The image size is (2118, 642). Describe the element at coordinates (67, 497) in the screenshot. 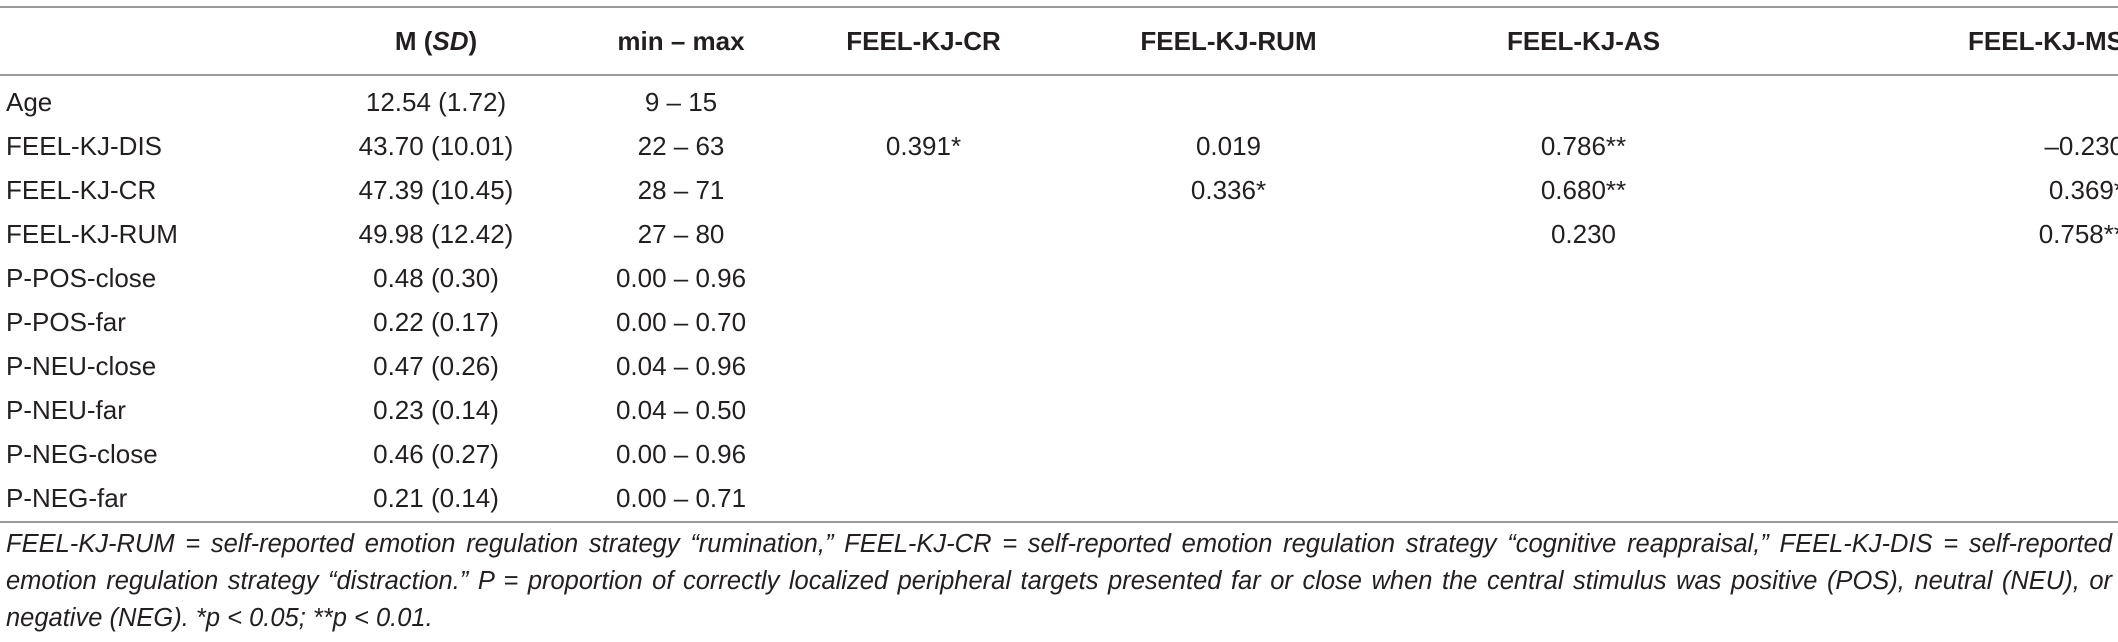

I see `row-label: P-NEG-far` at that location.